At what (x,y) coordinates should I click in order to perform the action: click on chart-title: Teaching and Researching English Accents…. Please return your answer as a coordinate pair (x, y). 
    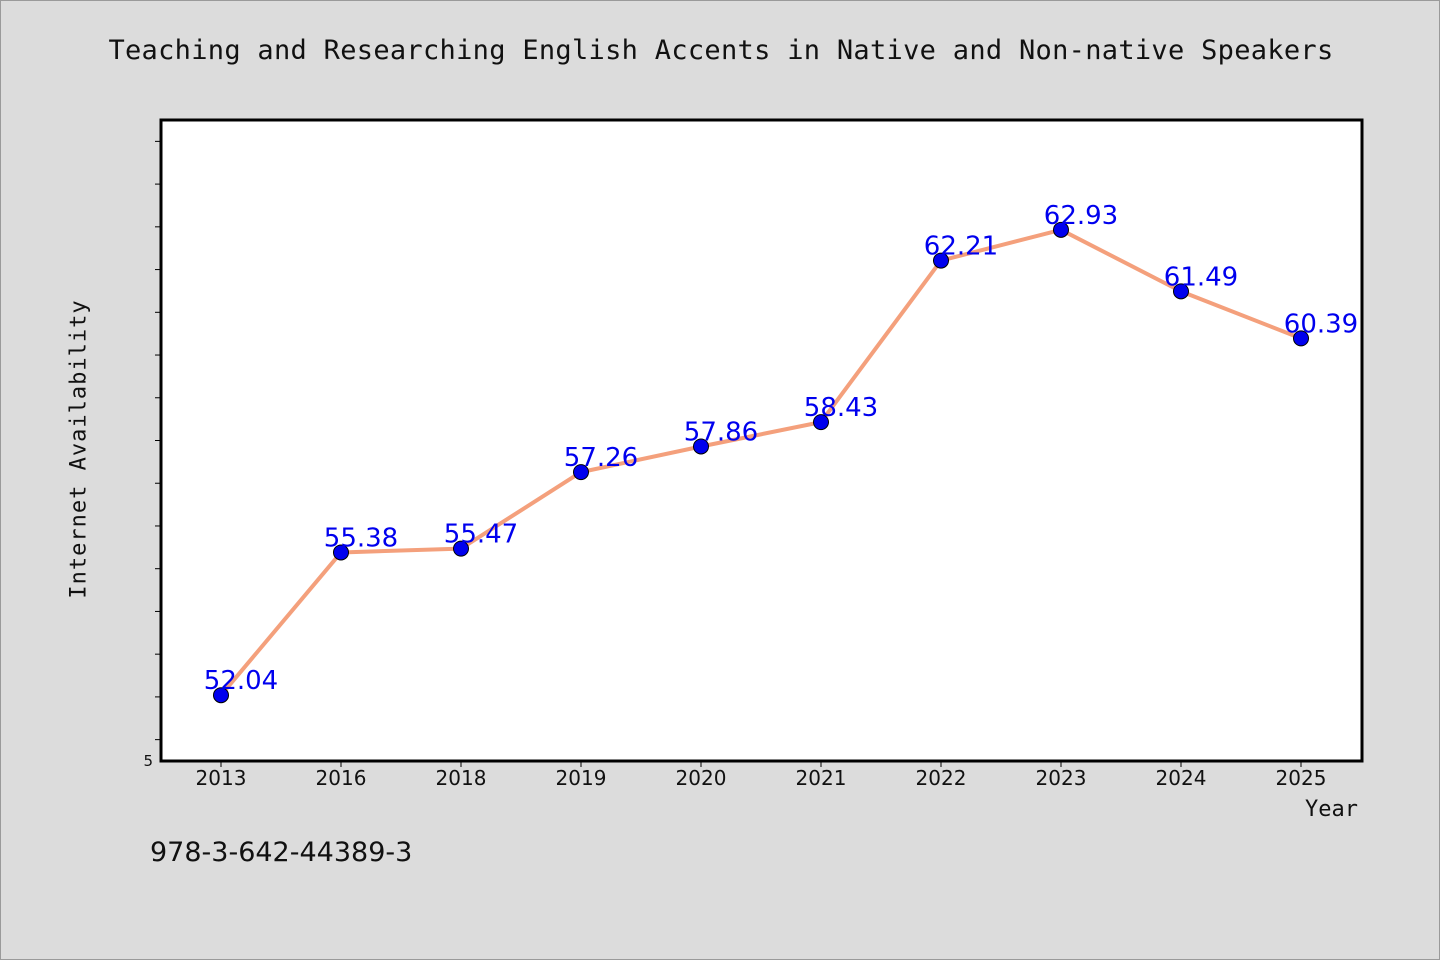
    Looking at the image, I should click on (721, 50).